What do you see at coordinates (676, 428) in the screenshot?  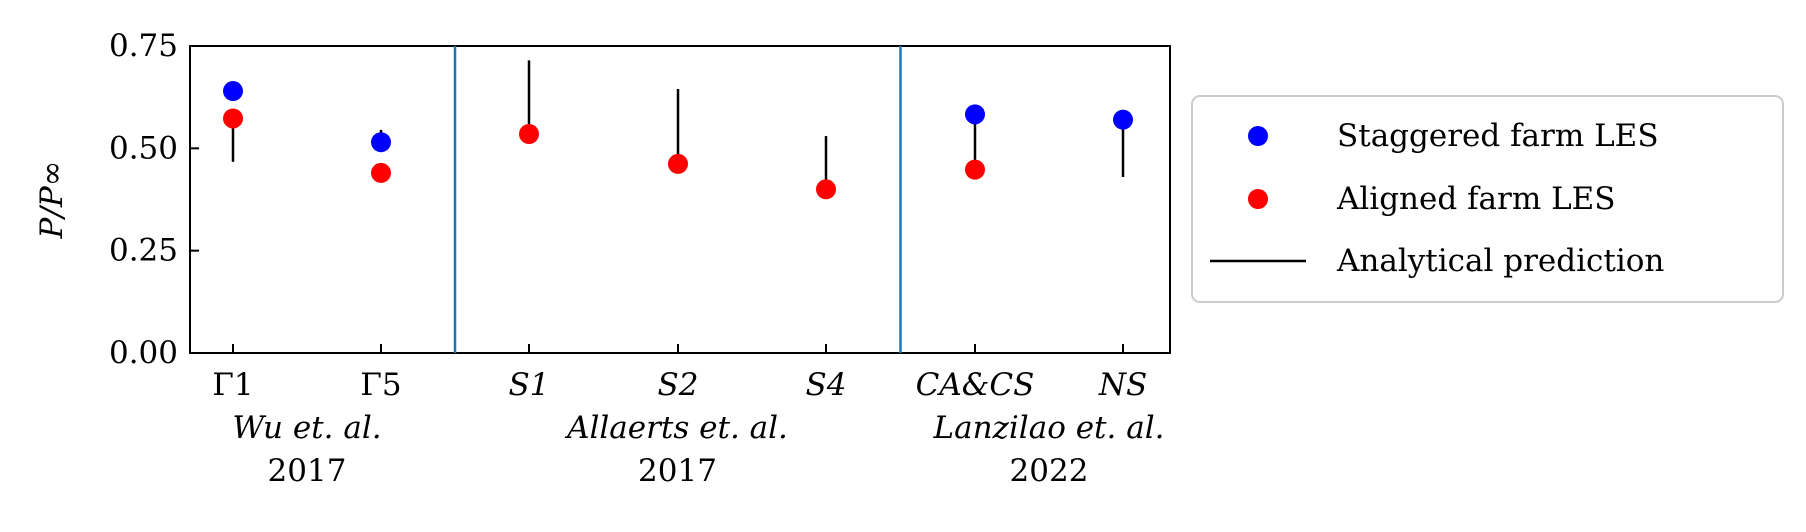 I see `group-authors-1: Allaerts et. al.` at bounding box center [676, 428].